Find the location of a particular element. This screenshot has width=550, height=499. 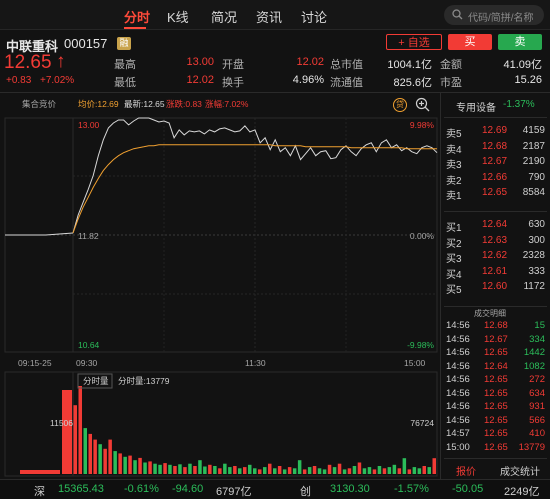

stat-value: 15.26 is located at coordinates (528, 80).